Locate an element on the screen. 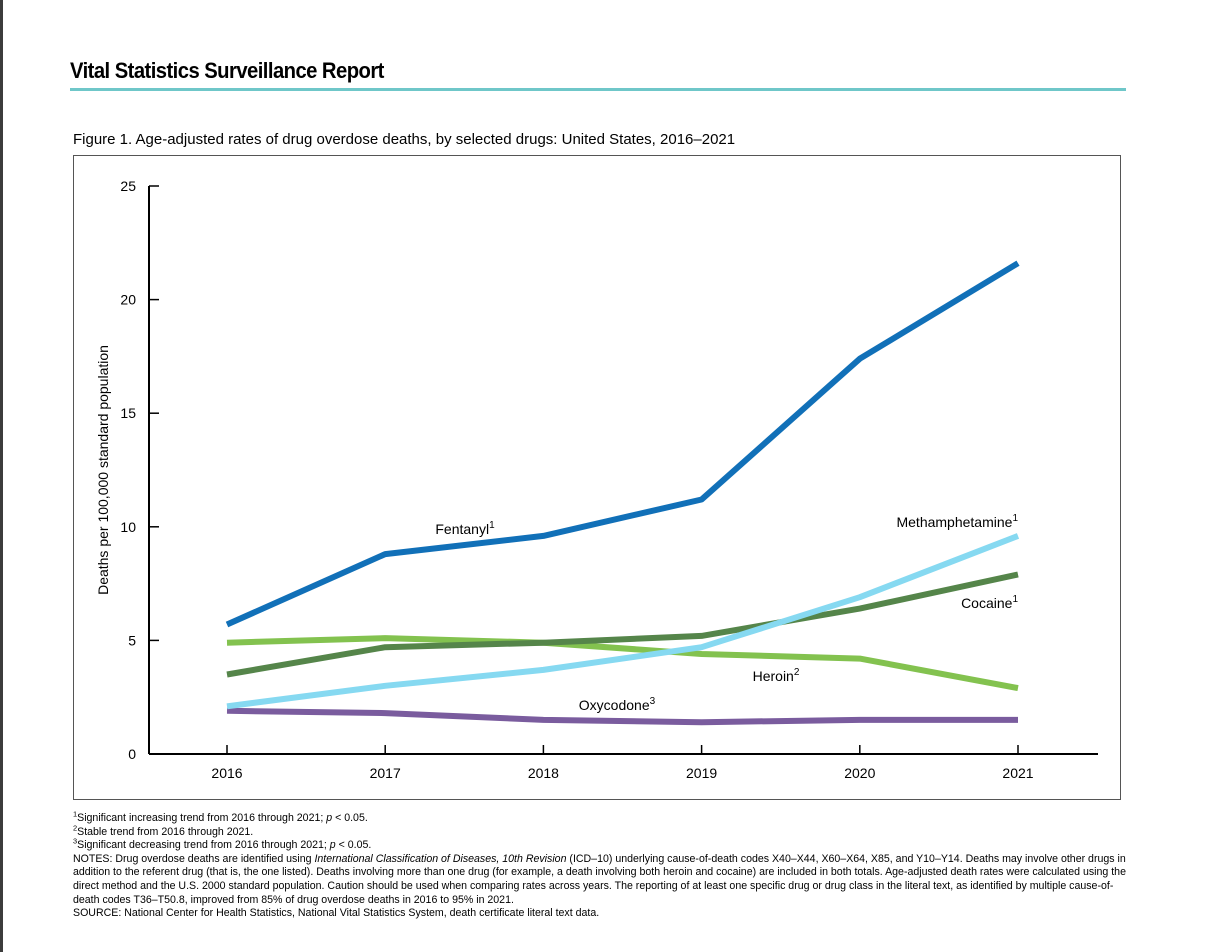  series-label-fentanyl: Fentanyl1 is located at coordinates (465, 528).